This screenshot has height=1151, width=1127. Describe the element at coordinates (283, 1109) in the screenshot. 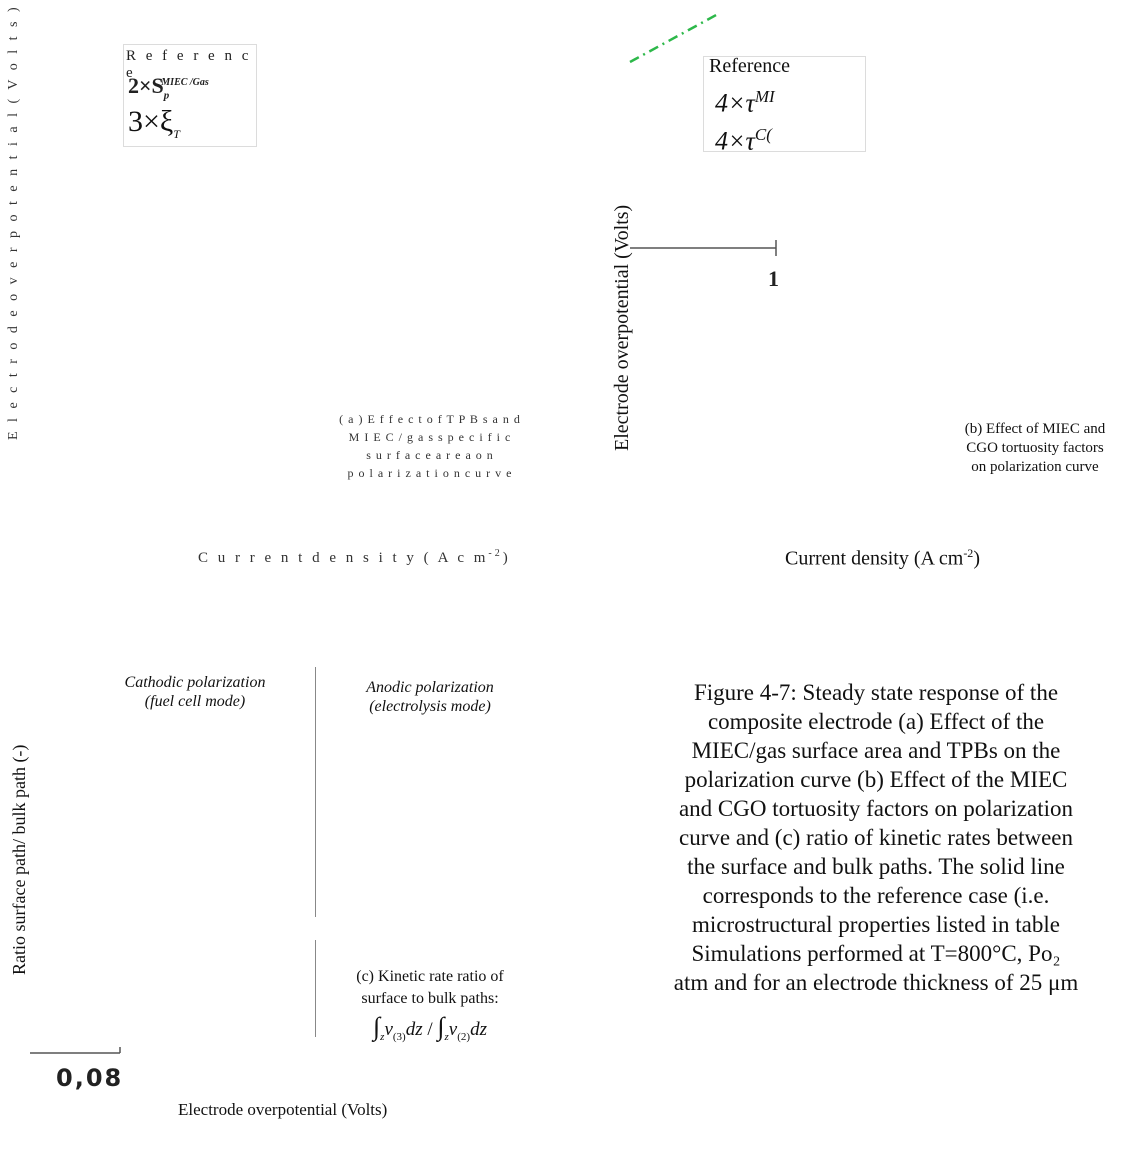

I see `panel-c-xlabel: Electrode overpotential (Volts)` at that location.